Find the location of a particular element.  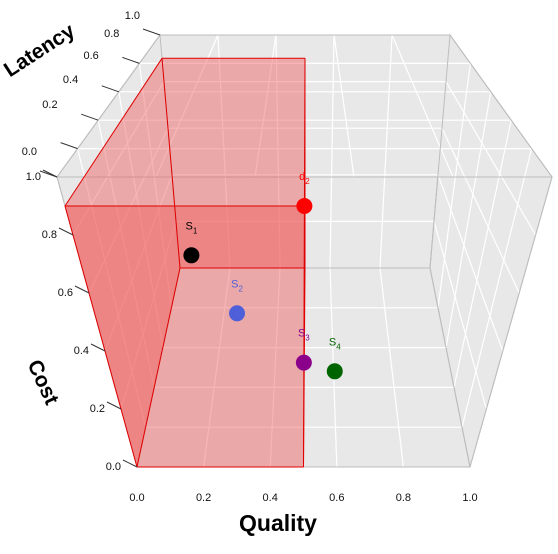

y-tick-label: 0.6 is located at coordinates (65, 293).